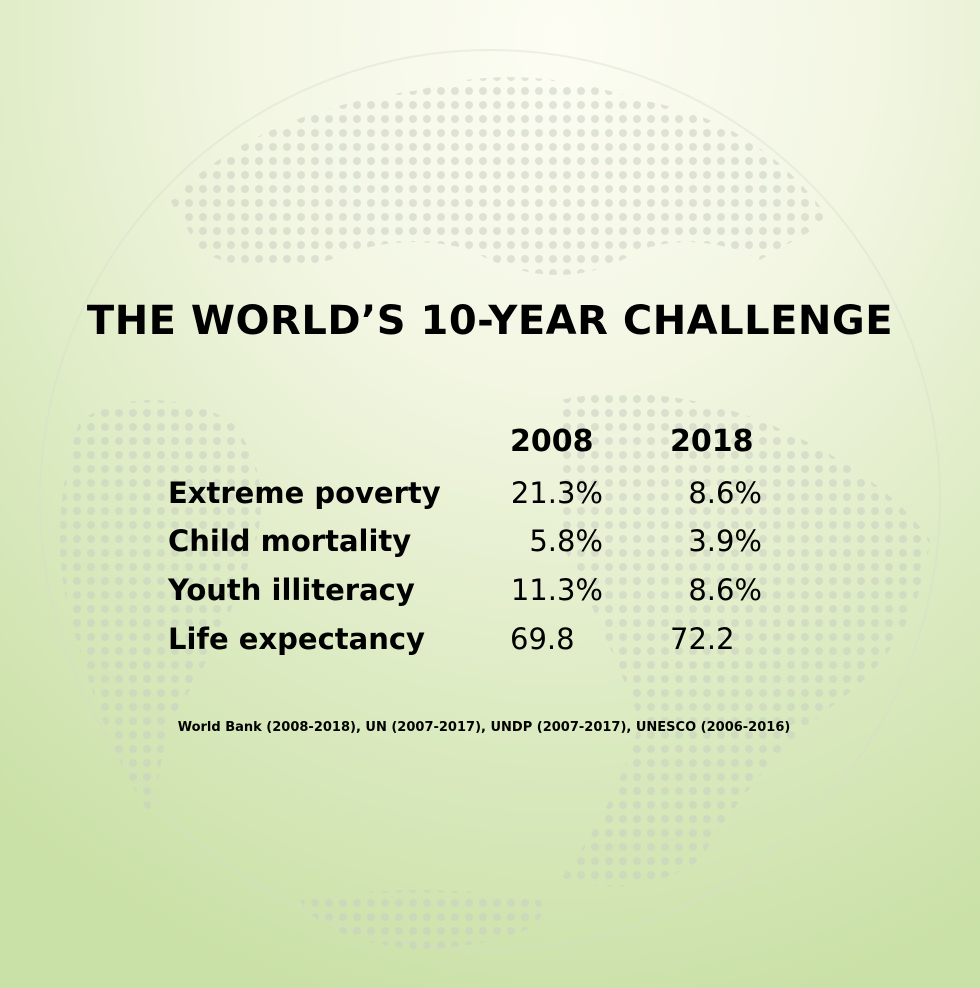 This screenshot has height=988, width=980. Describe the element at coordinates (490, 321) in the screenshot. I see `title: THE WORLD’S 10-YEAR CHALLENGE` at that location.